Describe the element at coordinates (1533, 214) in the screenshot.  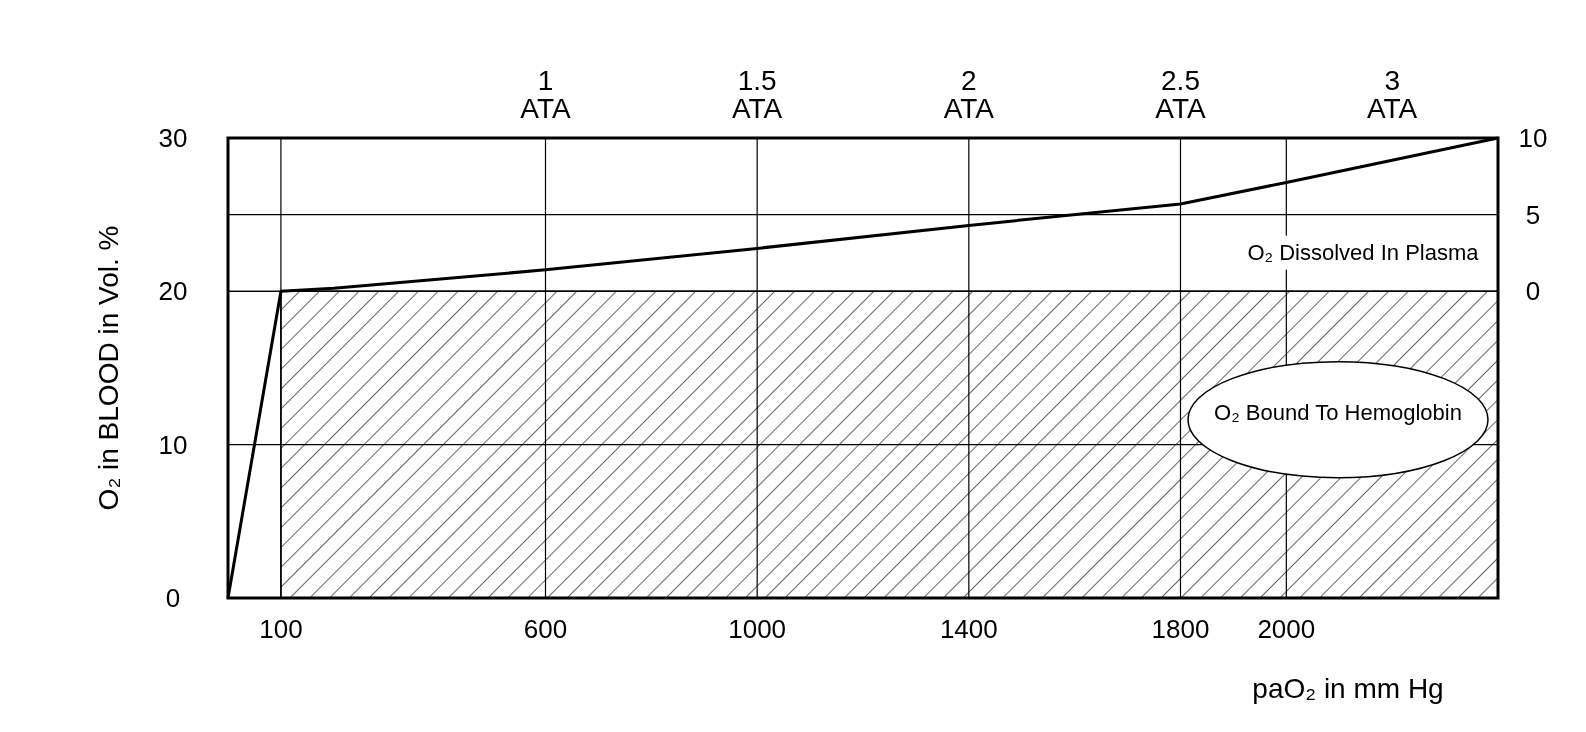
I see `y2-tick-label: 5` at that location.